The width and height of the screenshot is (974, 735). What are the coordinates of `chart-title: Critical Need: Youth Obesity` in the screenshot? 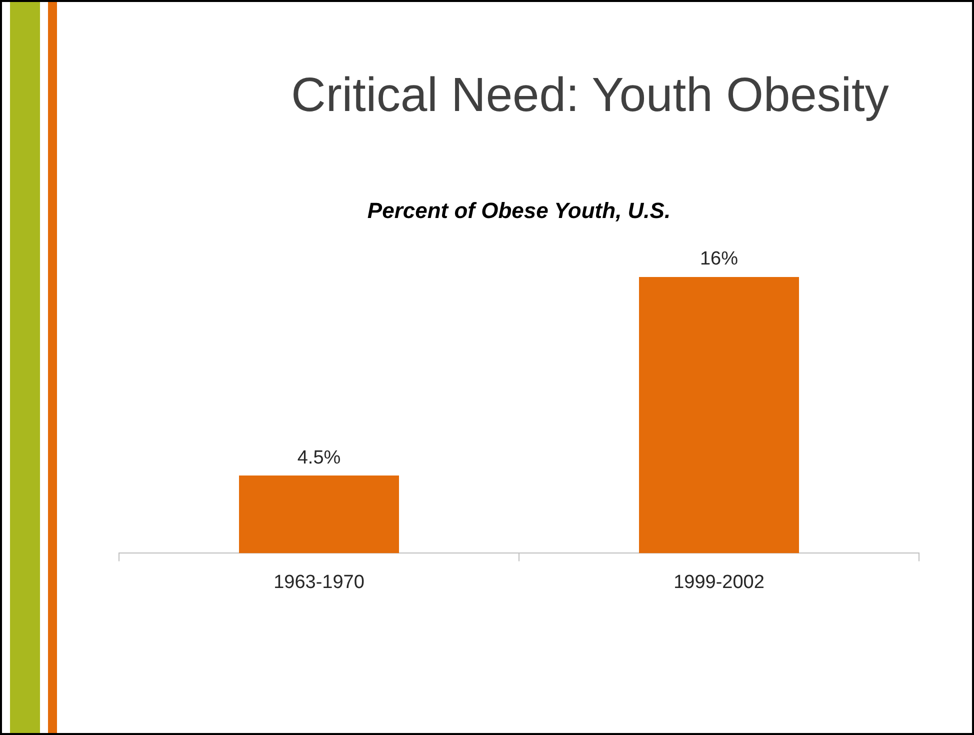 It's located at (590, 95).